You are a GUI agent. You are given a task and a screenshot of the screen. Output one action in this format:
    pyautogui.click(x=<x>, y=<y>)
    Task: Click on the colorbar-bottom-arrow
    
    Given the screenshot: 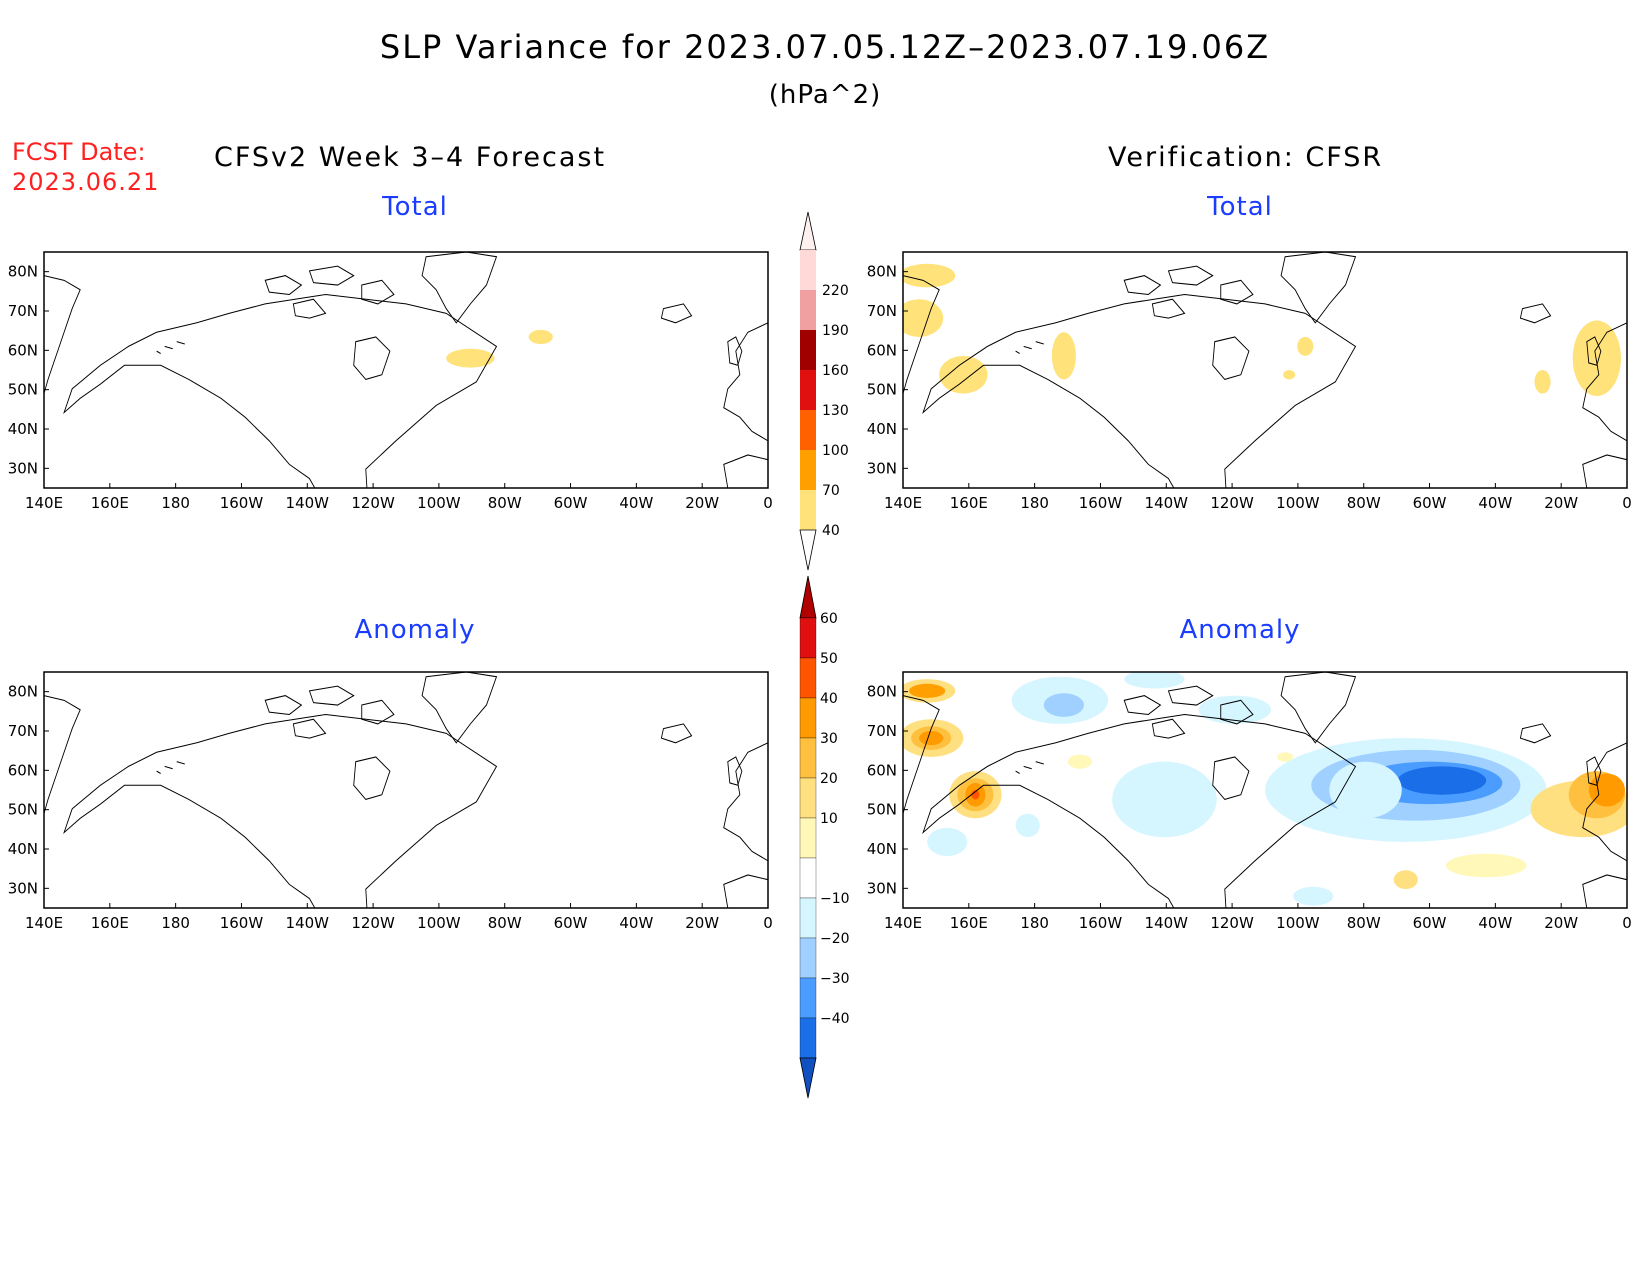 What is the action you would take?
    pyautogui.click(x=808, y=550)
    